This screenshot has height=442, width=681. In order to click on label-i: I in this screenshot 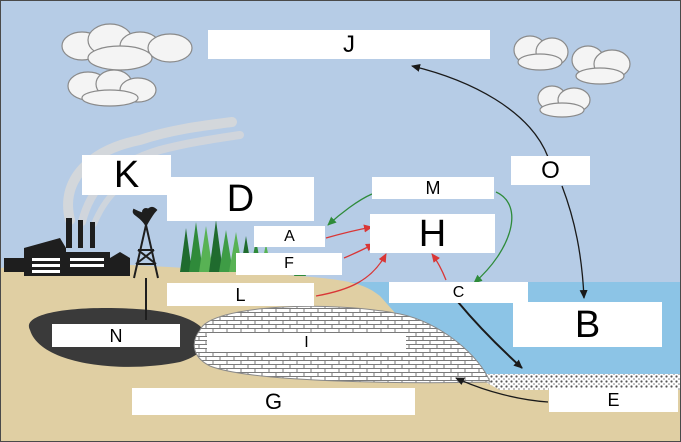, I will do `click(306, 342)`.